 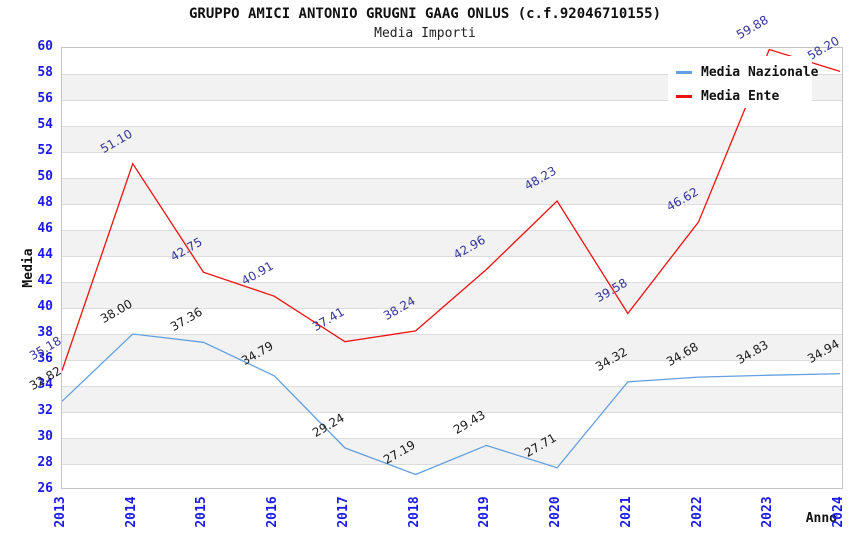 What do you see at coordinates (45, 436) in the screenshot?
I see `y-tick-label: 30` at bounding box center [45, 436].